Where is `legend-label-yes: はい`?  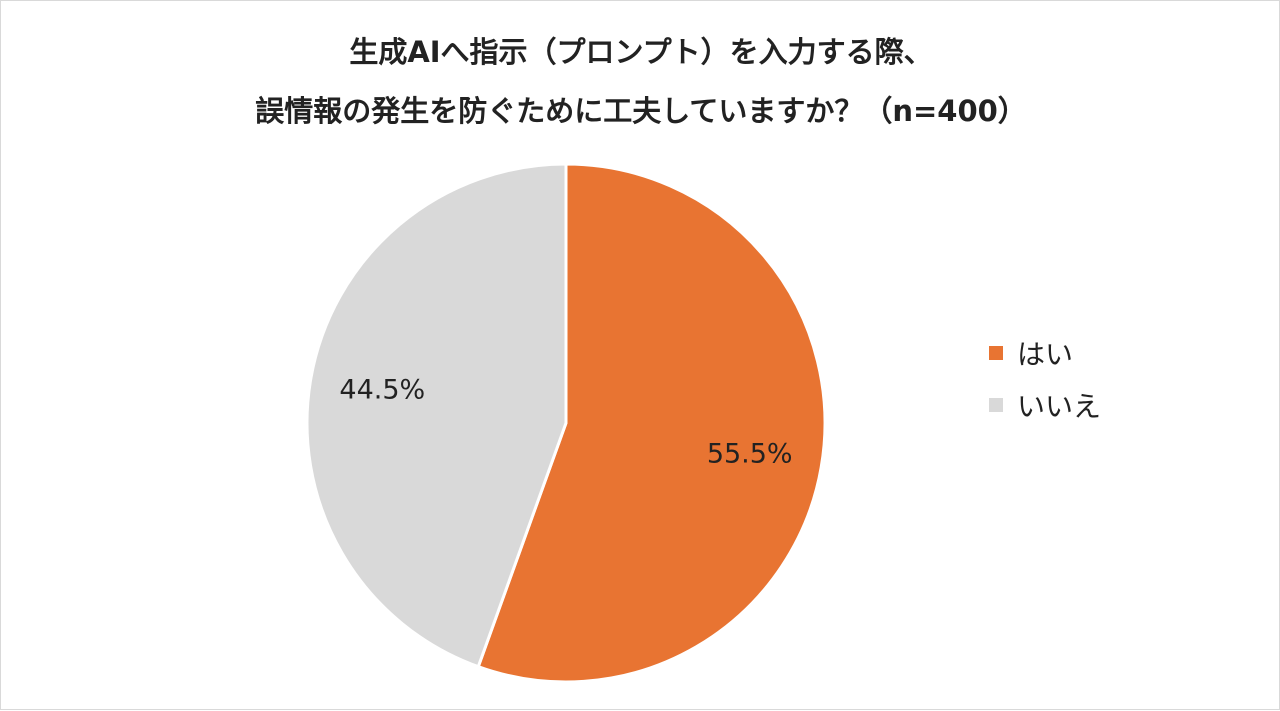
legend-label-yes: はい is located at coordinates (1045, 354).